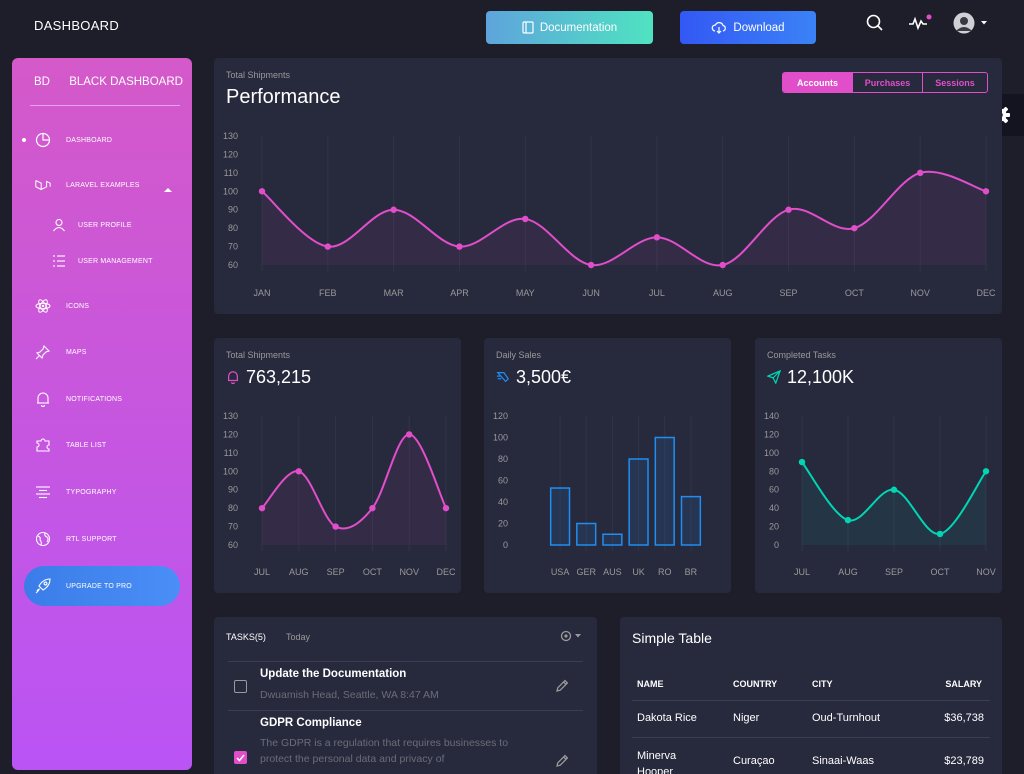  What do you see at coordinates (888, 82) in the screenshot?
I see `tab-purchases: Purchases` at bounding box center [888, 82].